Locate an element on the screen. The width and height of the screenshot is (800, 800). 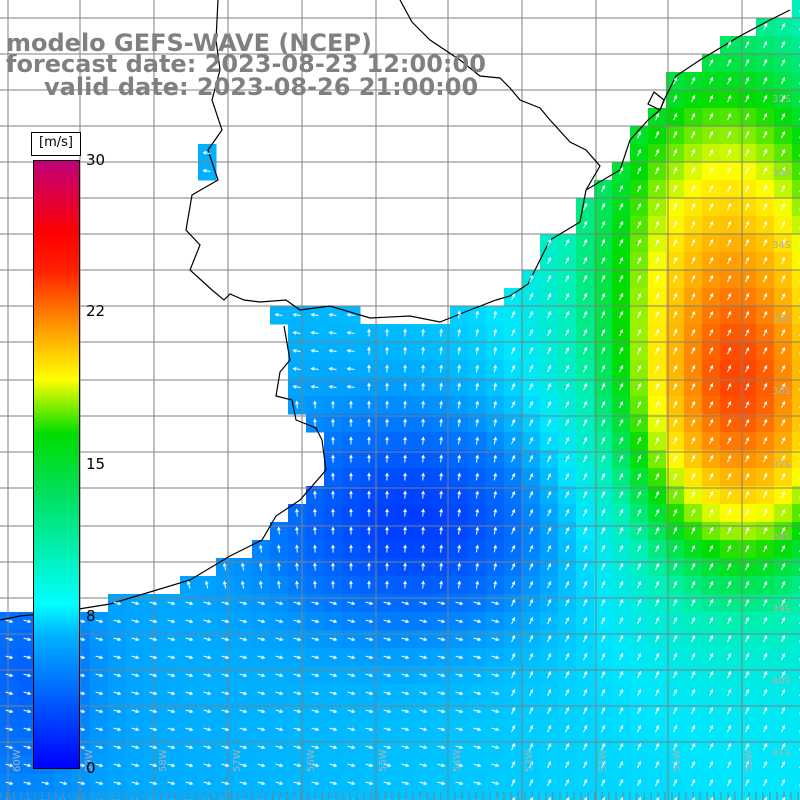
forecast-date: forecast date: 2023-08-23 12:00:00 is located at coordinates (246, 64).